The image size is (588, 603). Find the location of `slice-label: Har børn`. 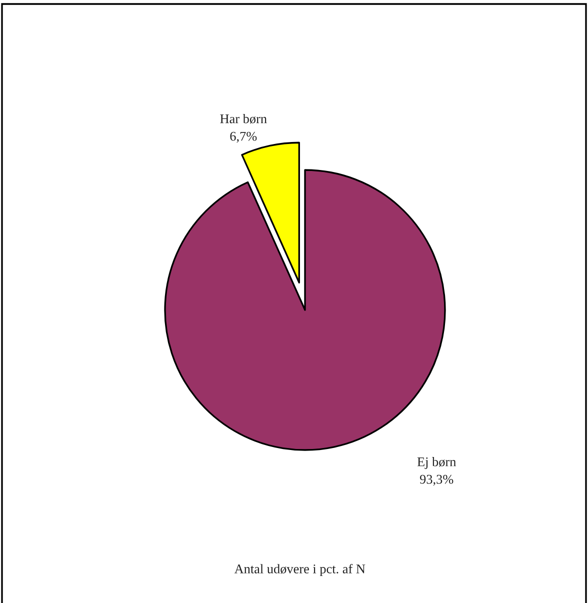

slice-label: Har børn is located at coordinates (243, 119).